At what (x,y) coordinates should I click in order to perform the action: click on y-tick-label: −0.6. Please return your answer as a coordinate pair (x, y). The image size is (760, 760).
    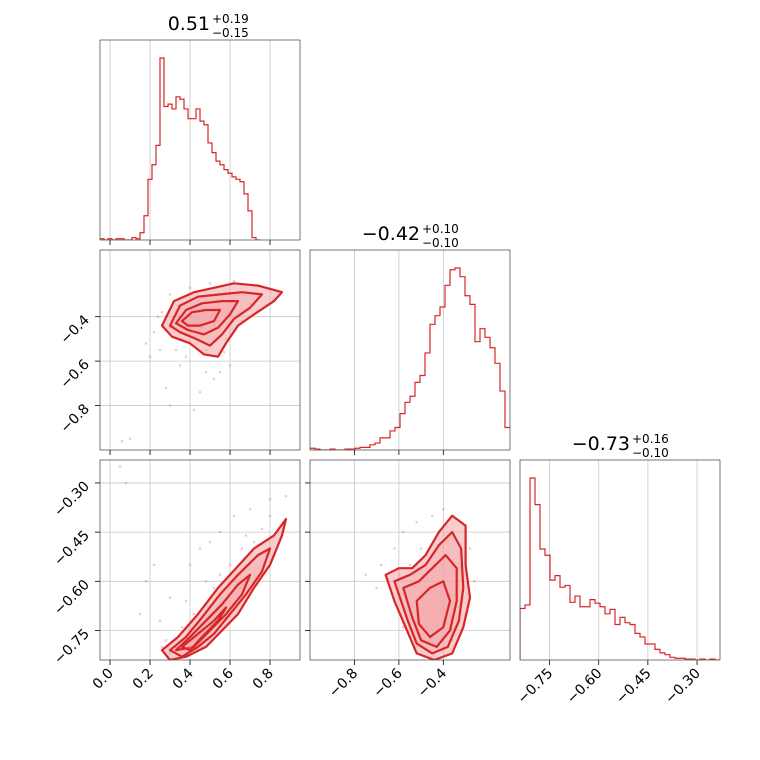
    Looking at the image, I should click on (74, 374).